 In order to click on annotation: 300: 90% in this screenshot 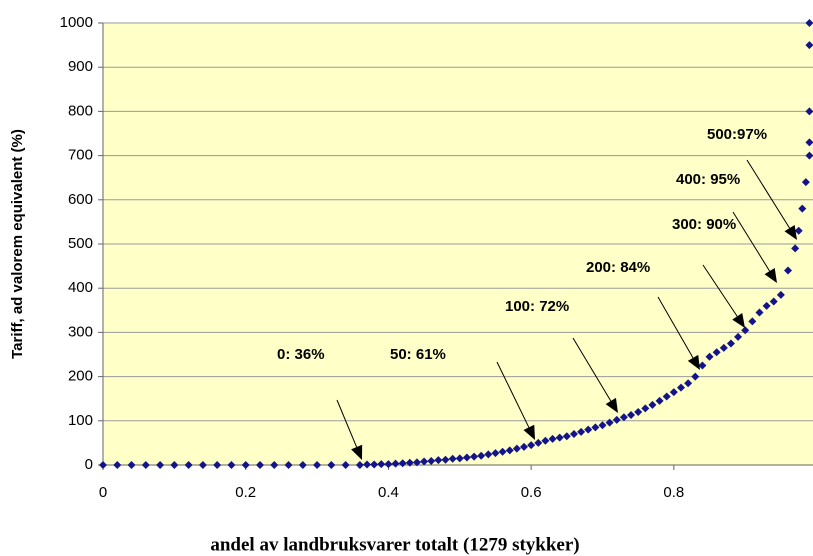, I will do `click(704, 224)`.